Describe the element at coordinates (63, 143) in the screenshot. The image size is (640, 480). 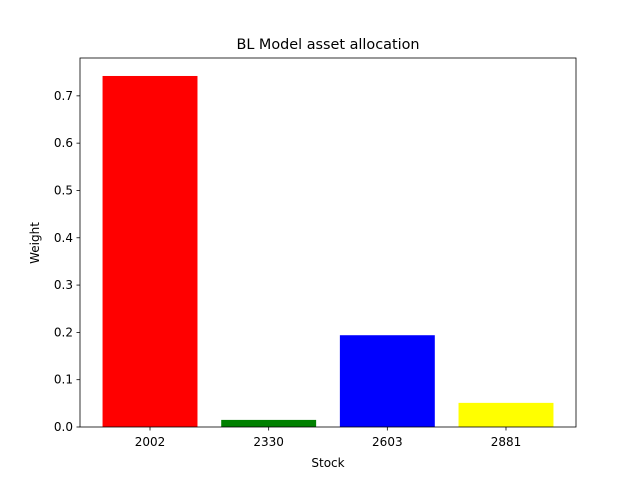
I see `y-tick-label: 0.6` at that location.